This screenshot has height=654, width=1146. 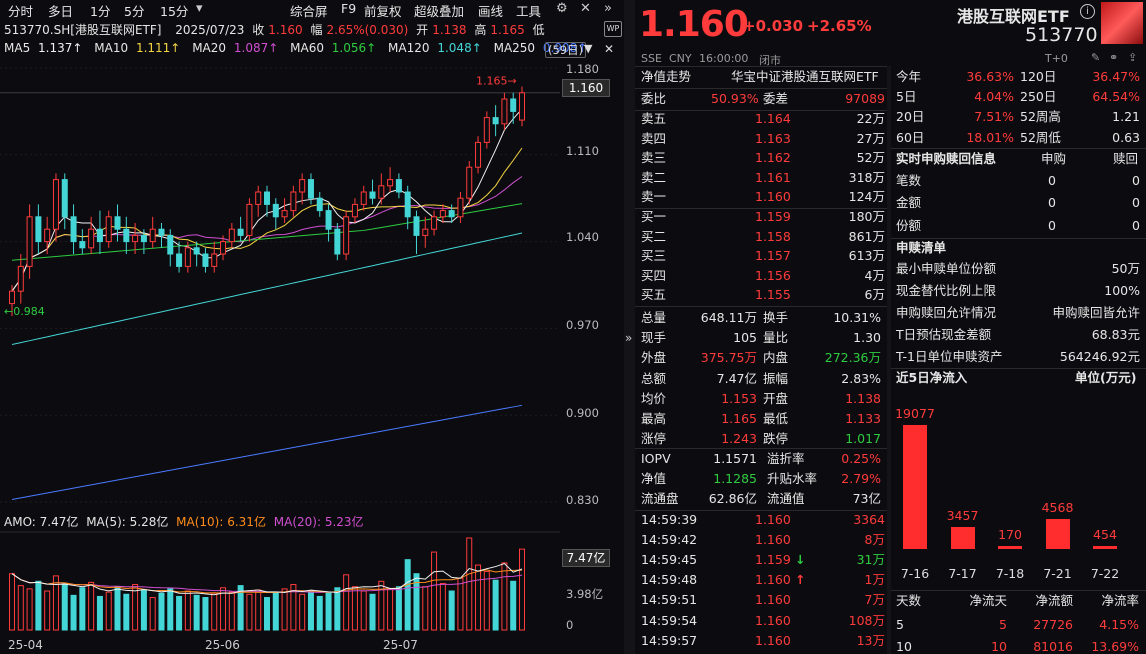 What do you see at coordinates (21, 11) in the screenshot?
I see `tab-intraday: 分时` at bounding box center [21, 11].